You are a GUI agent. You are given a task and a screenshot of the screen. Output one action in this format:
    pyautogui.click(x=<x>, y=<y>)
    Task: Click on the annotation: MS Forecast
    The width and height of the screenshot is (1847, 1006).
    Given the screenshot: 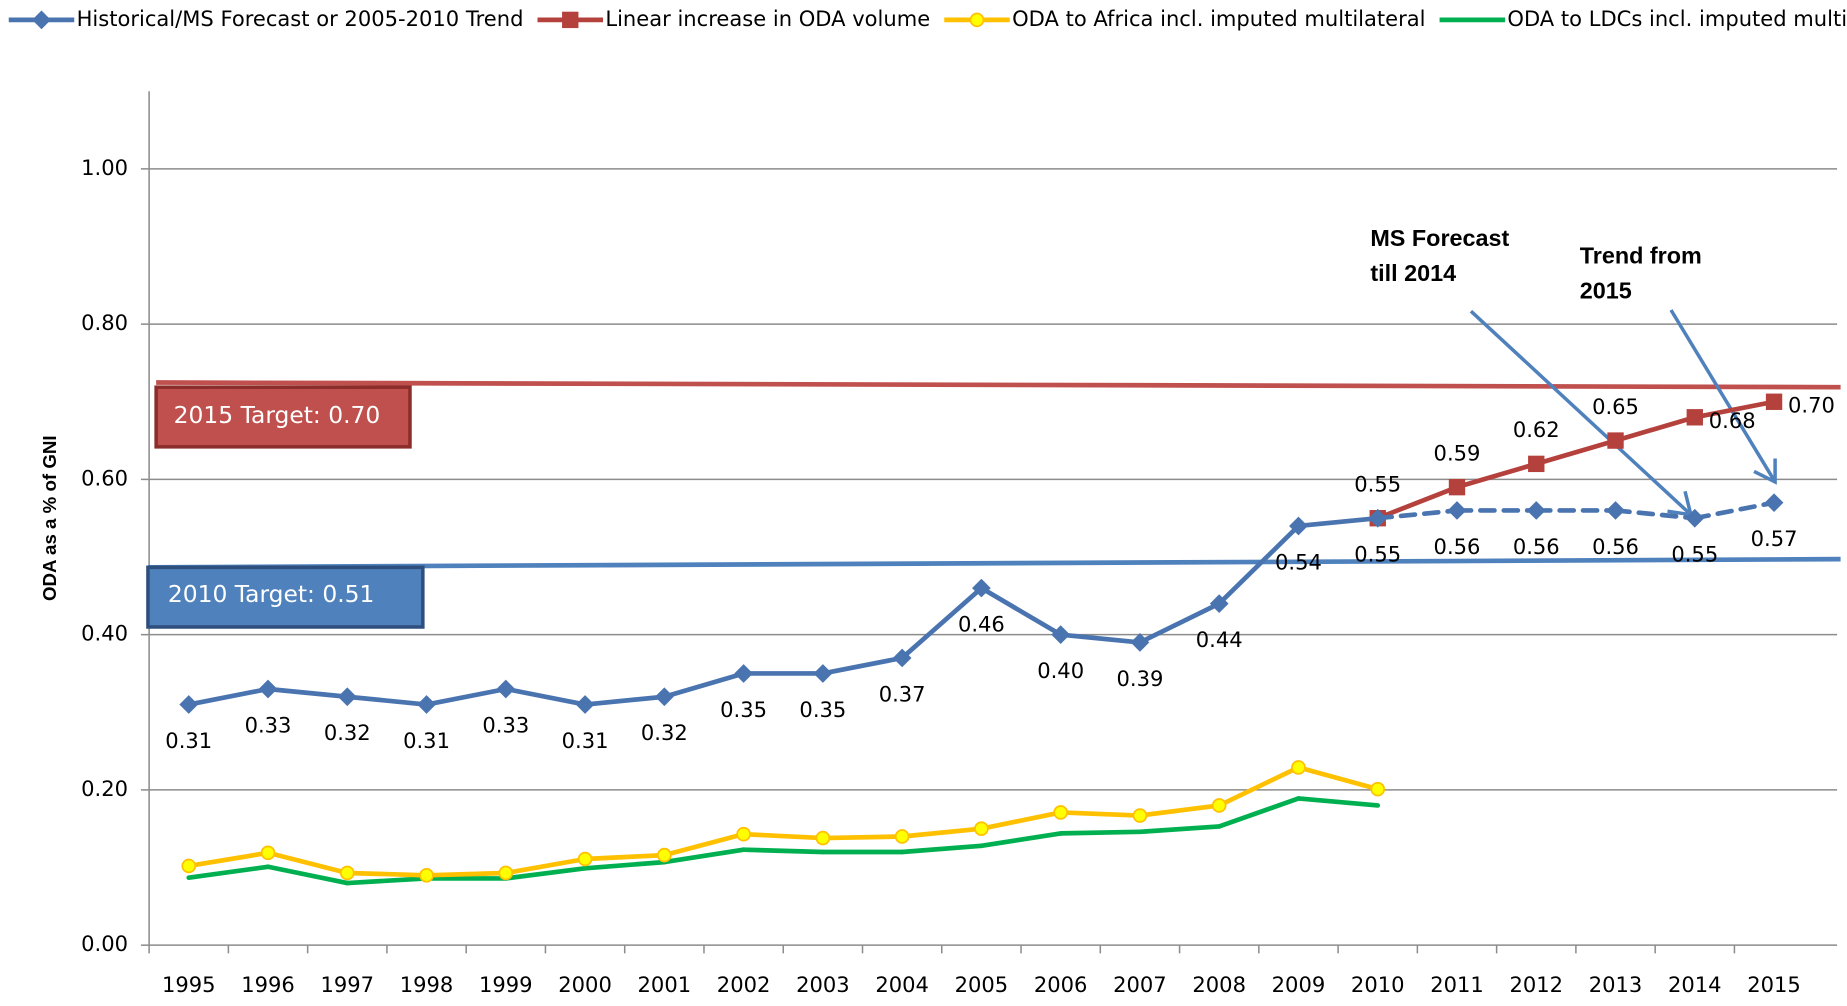 What is the action you would take?
    pyautogui.click(x=1439, y=238)
    